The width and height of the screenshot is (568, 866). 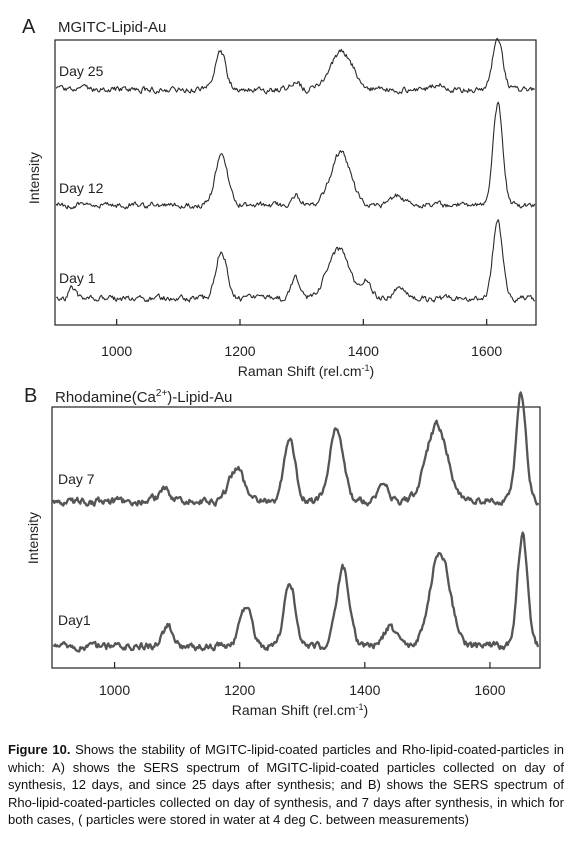 I want to click on panel-b-title: Rhodamine(Ca2+)-Lipid-Au, so click(x=143, y=397).